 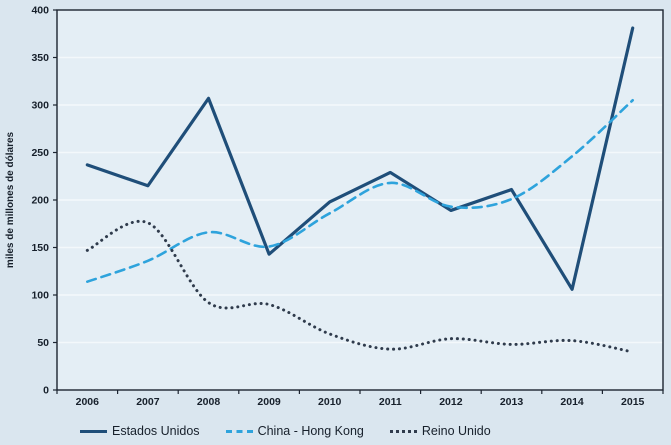 What do you see at coordinates (633, 402) in the screenshot?
I see `x-tick-label: 2015` at bounding box center [633, 402].